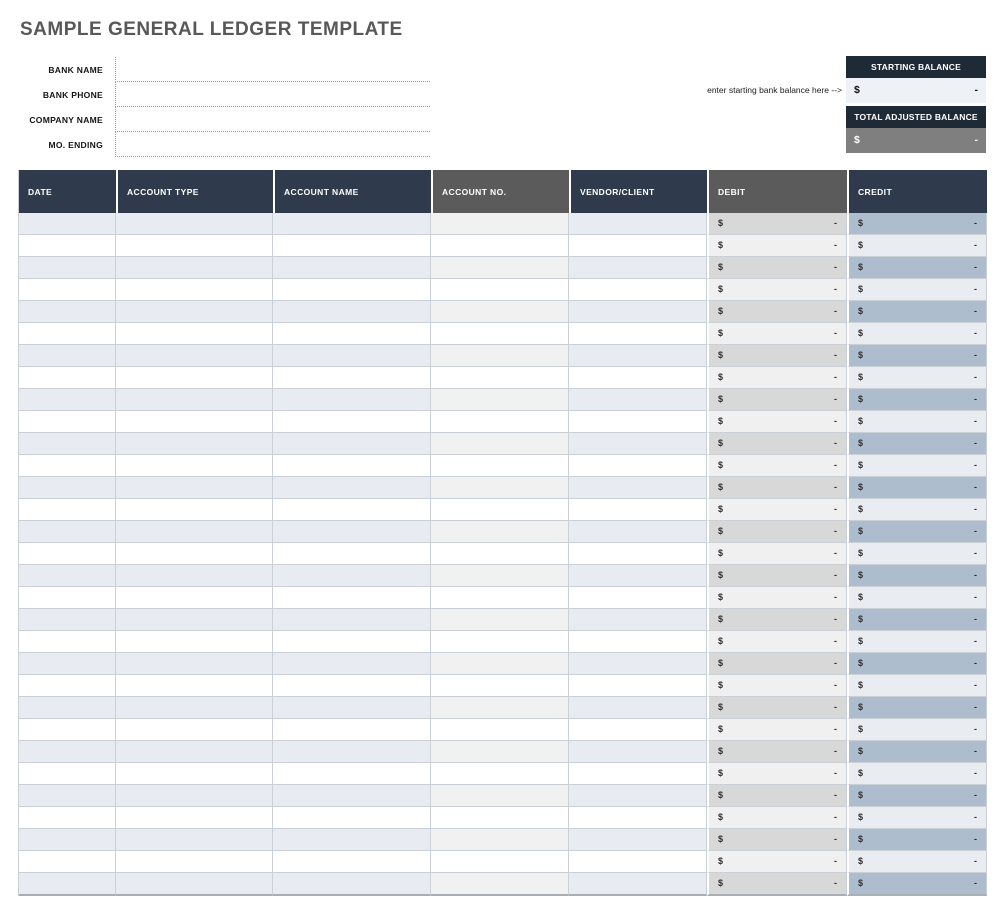 The width and height of the screenshot is (1008, 919). What do you see at coordinates (272, 94) in the screenshot?
I see `bank-phone-input` at bounding box center [272, 94].